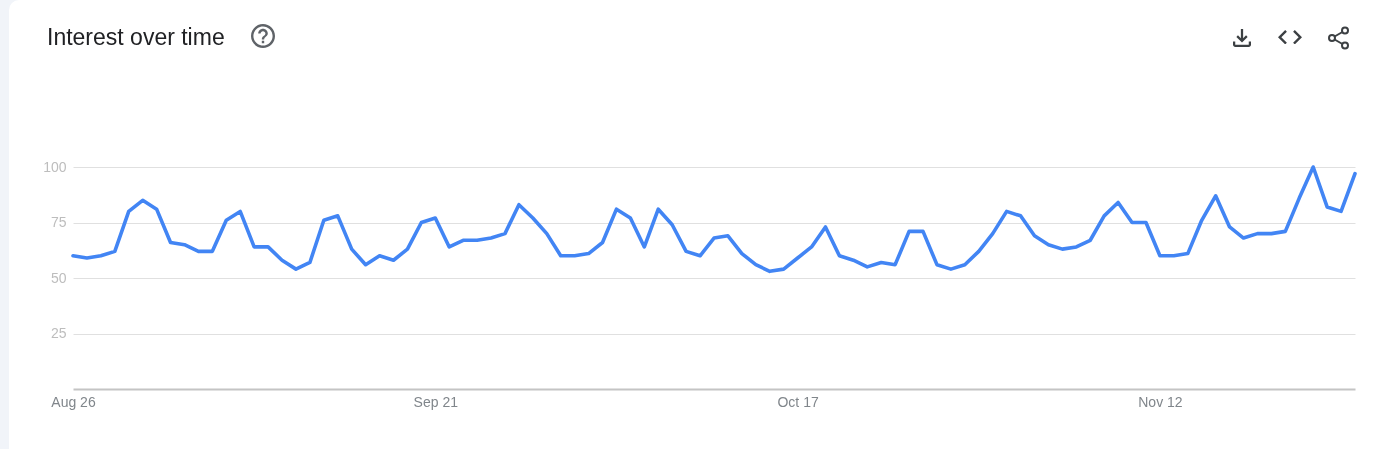 This screenshot has width=1385, height=449. I want to click on y-tick-label: 100, so click(55, 166).